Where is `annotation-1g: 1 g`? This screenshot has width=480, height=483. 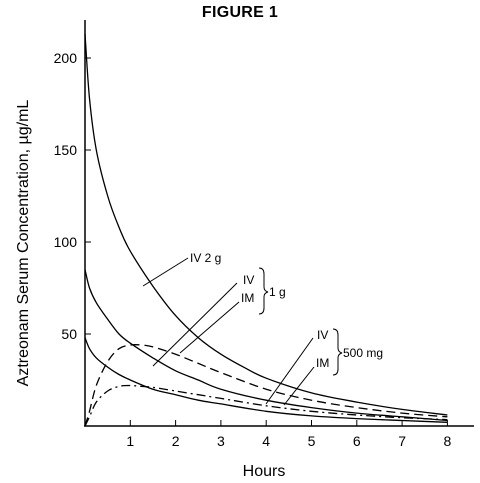 annotation-1g: 1 g is located at coordinates (277, 292).